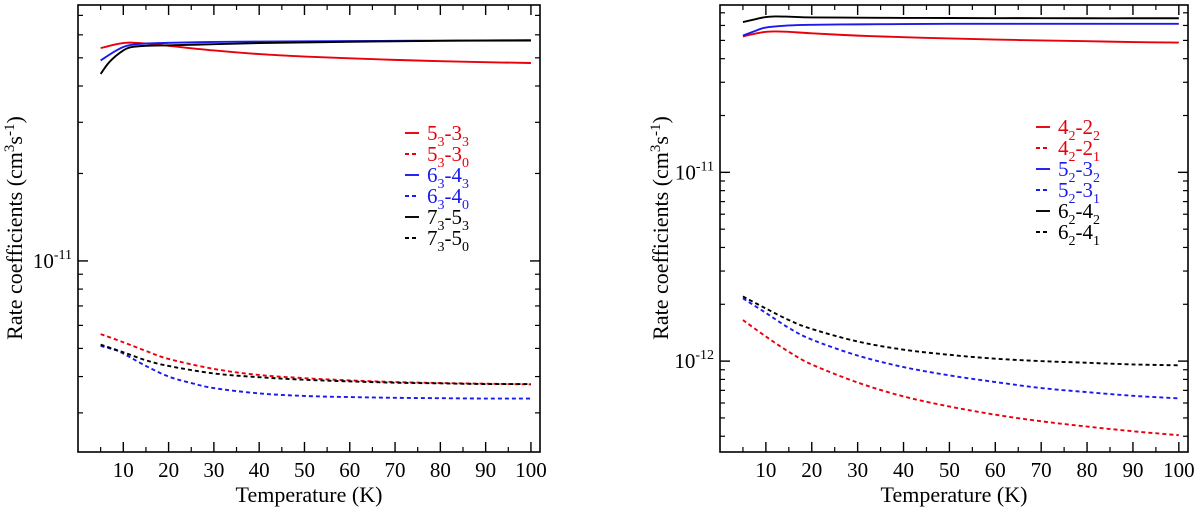 This screenshot has width=1200, height=515. What do you see at coordinates (1079, 171) in the screenshot?
I see `legend-label-5_2-3_2: 52-32` at bounding box center [1079, 171].